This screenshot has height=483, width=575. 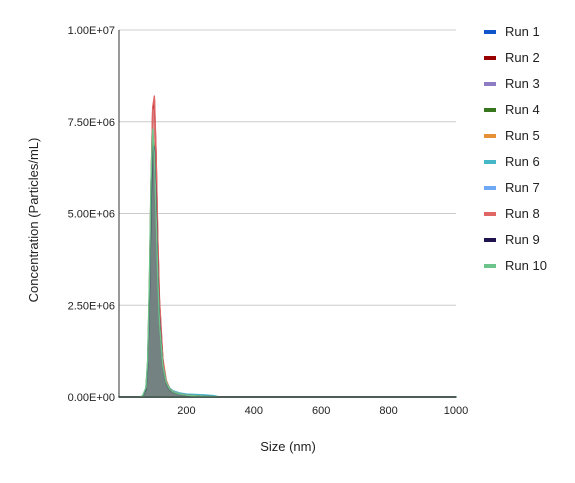 What do you see at coordinates (91, 31) in the screenshot?
I see `y-tick-label: 1.00E+07` at bounding box center [91, 31].